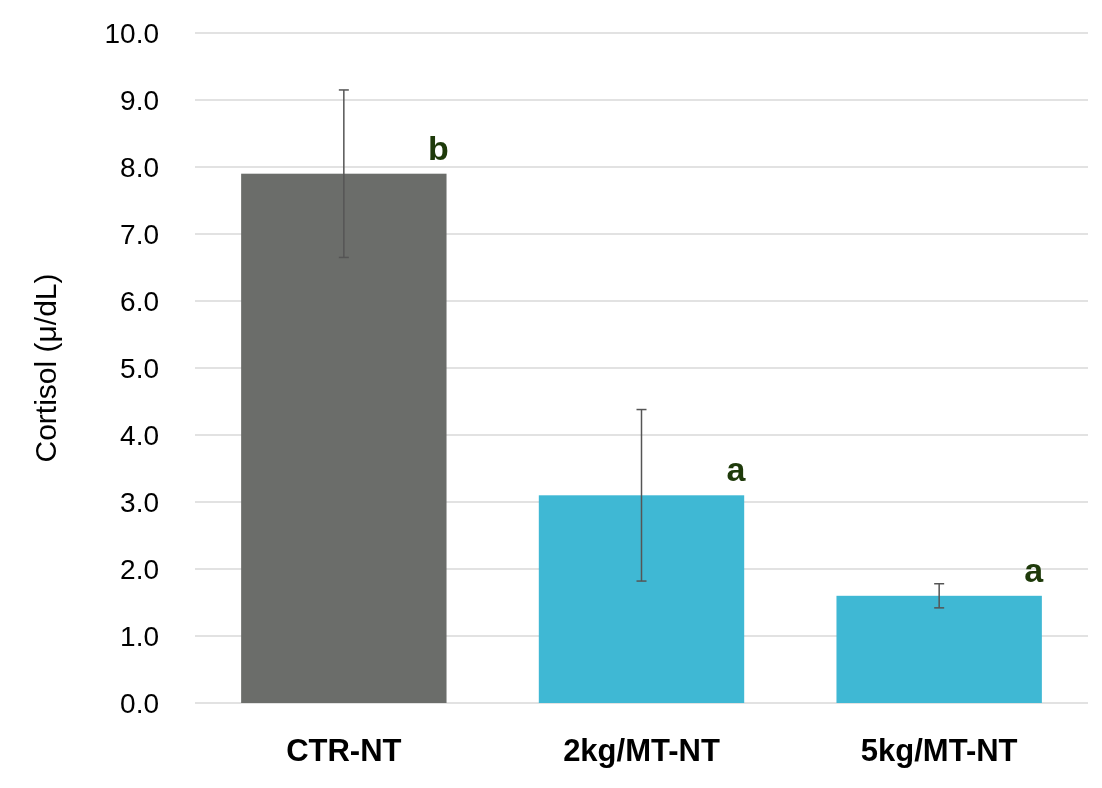  Describe the element at coordinates (139, 100) in the screenshot. I see `y-tick-label: 9.0` at that location.